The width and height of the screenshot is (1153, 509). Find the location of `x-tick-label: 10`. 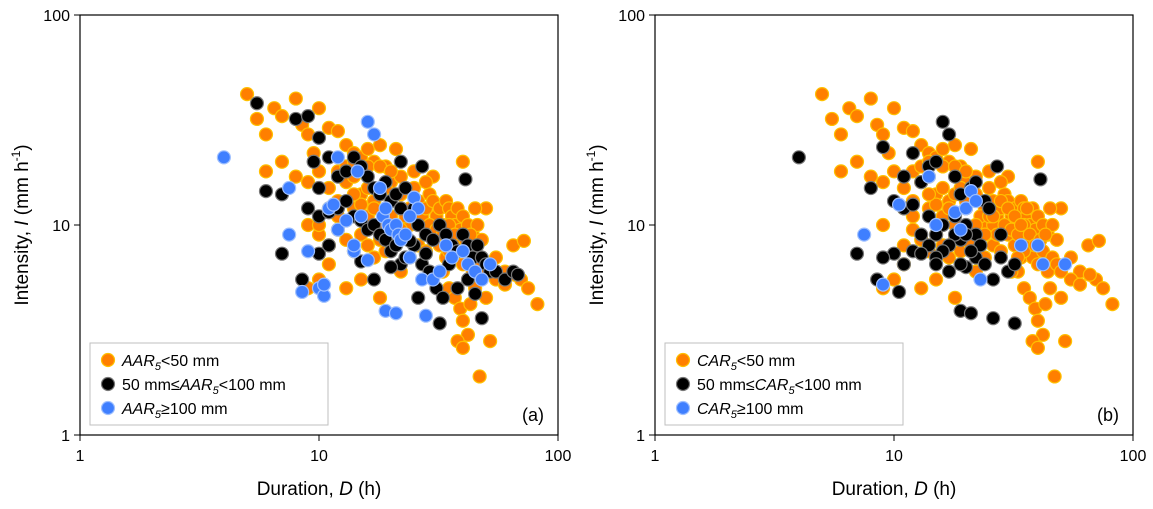

x-tick-label: 10 is located at coordinates (894, 456).